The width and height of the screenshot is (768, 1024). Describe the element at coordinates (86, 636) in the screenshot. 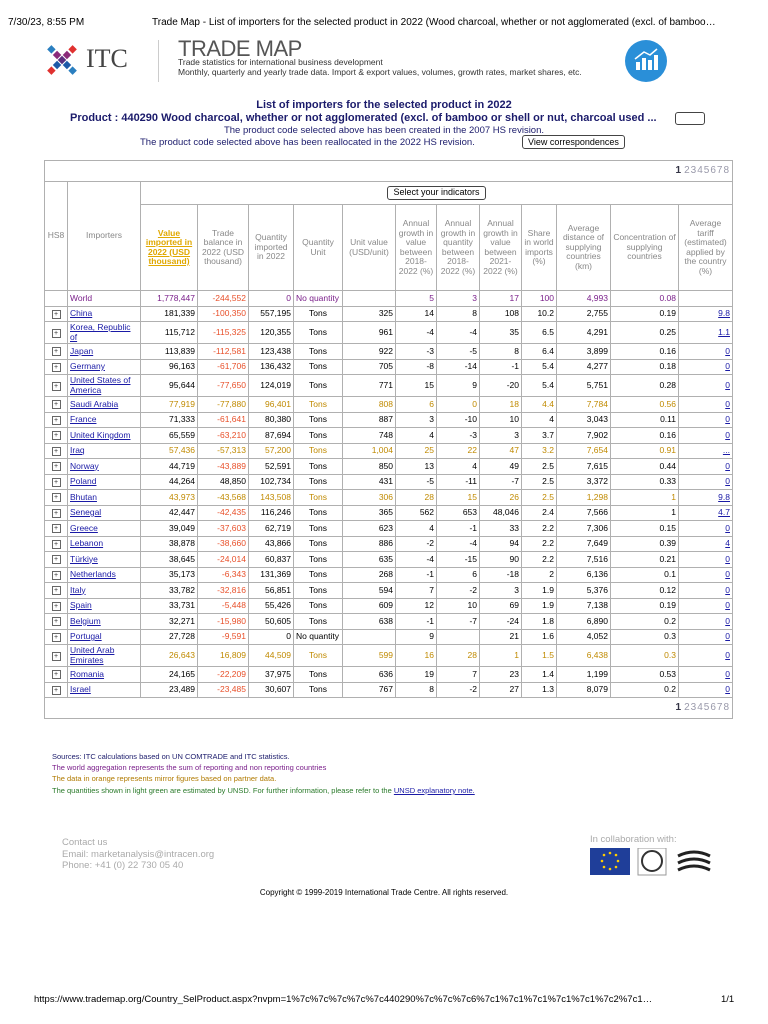

I see `importer-name: Portugal` at that location.